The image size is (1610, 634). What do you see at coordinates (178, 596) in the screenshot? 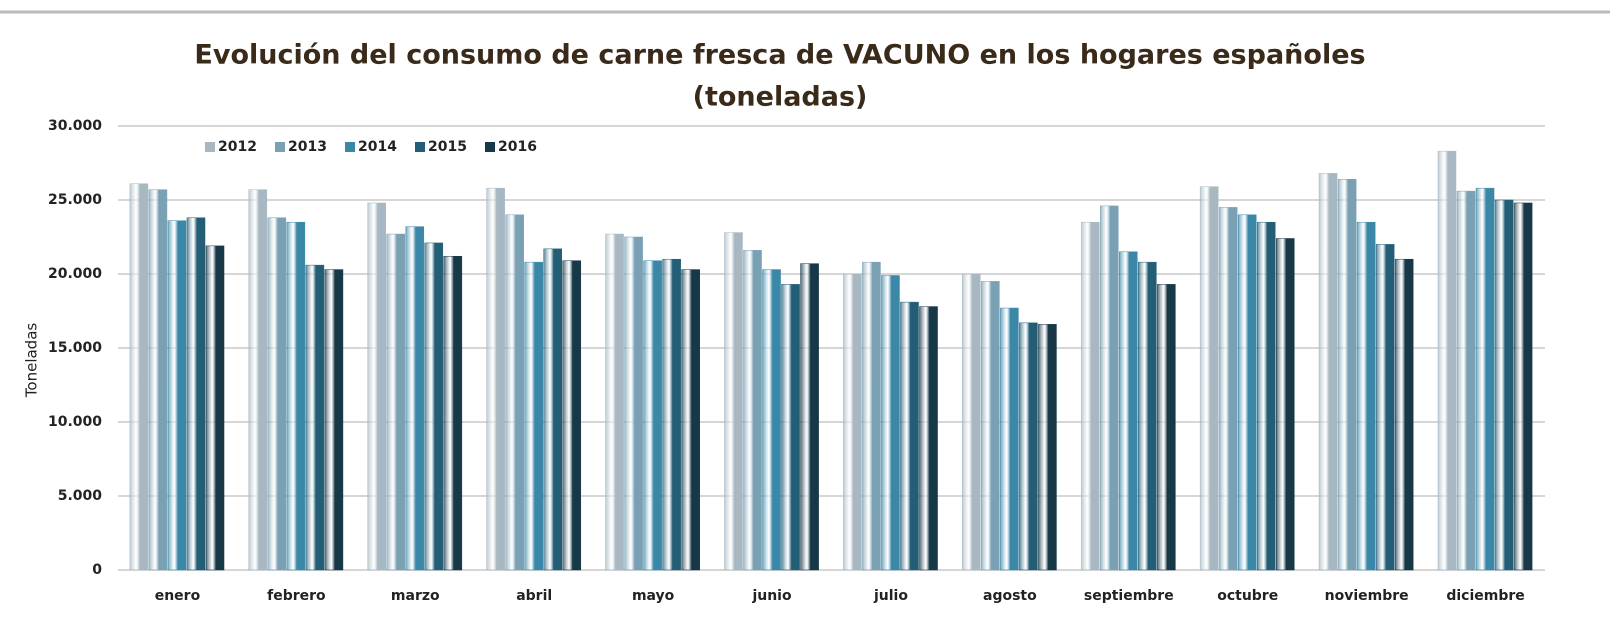
I see `x-tick-label: enero` at bounding box center [178, 596].